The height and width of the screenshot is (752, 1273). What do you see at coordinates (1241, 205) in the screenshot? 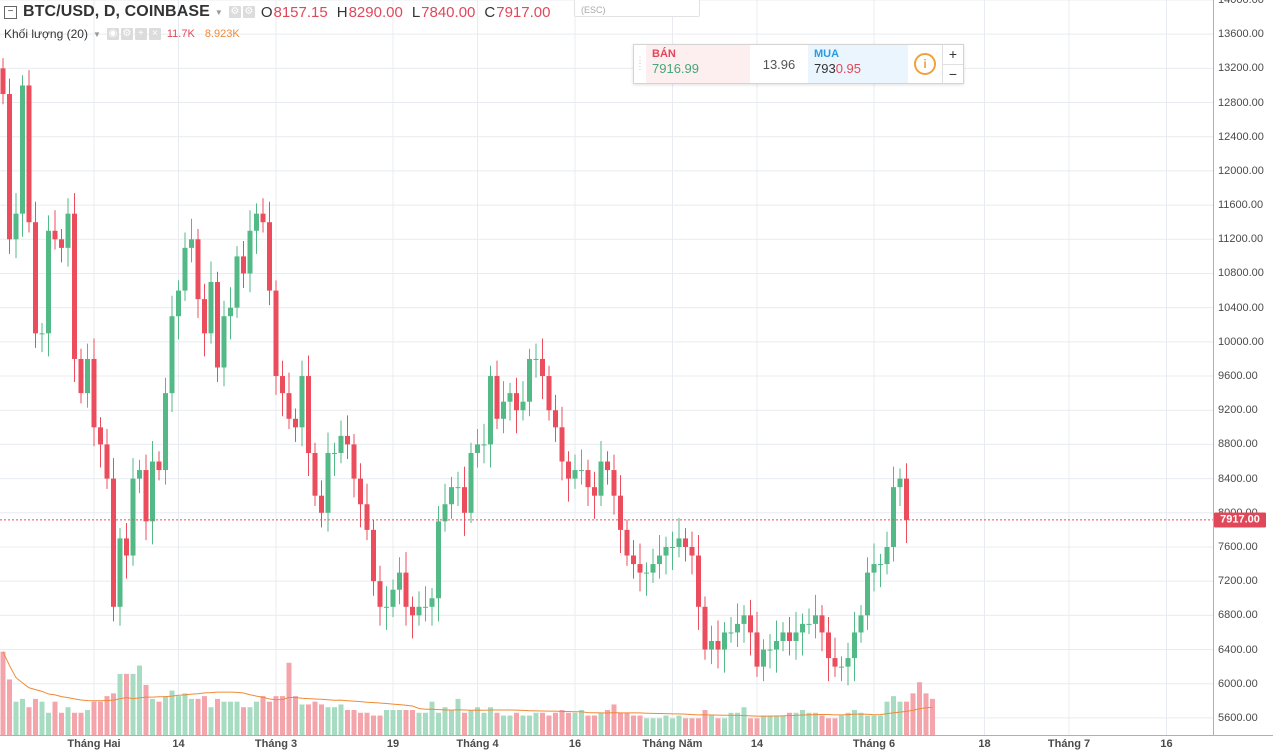
I see `price-tick-label: 11600.00` at bounding box center [1241, 205].